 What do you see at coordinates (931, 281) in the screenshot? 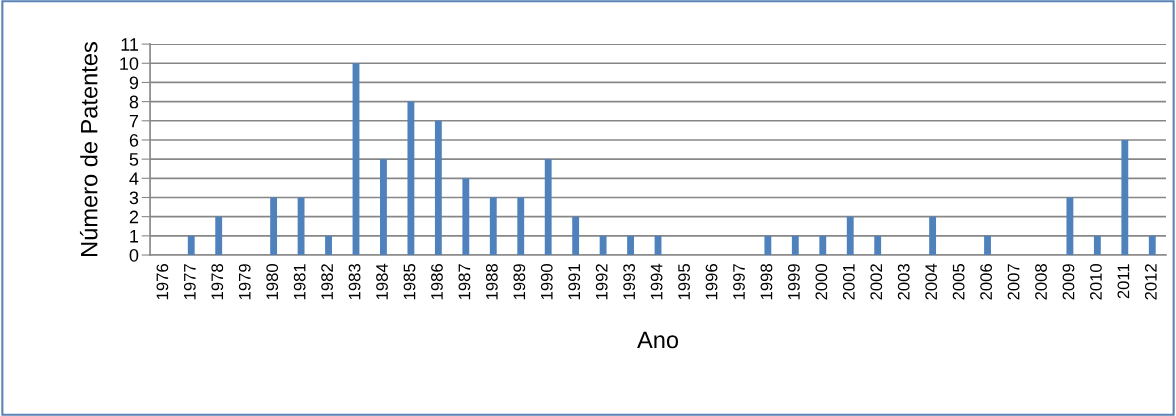
I see `x-tick-label: 2004` at bounding box center [931, 281].